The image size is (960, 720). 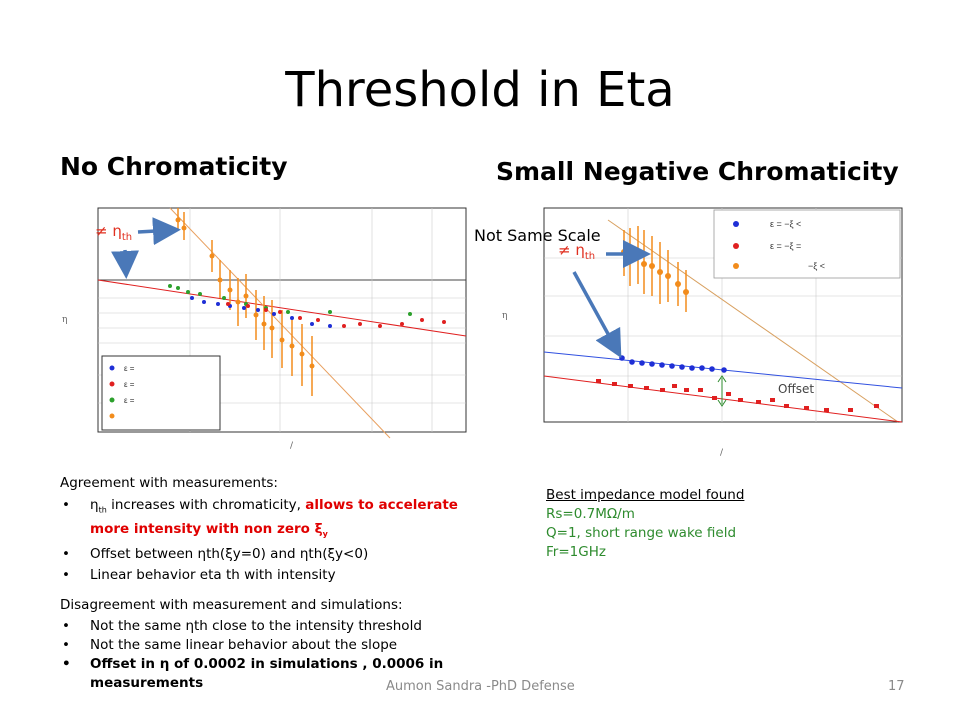 I want to click on model-fr: Fr=1GHz, so click(x=576, y=552).